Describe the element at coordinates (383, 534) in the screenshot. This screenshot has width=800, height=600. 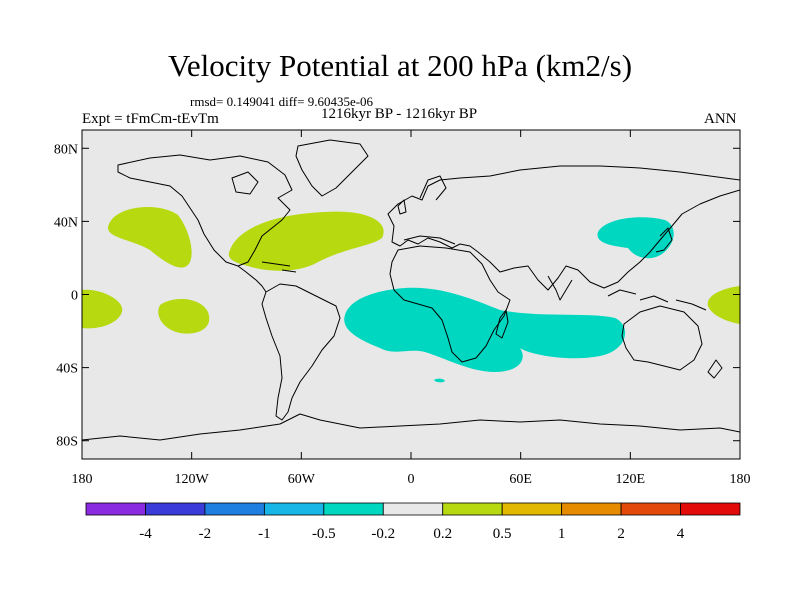
I see `colorbar-label: -0.2` at that location.